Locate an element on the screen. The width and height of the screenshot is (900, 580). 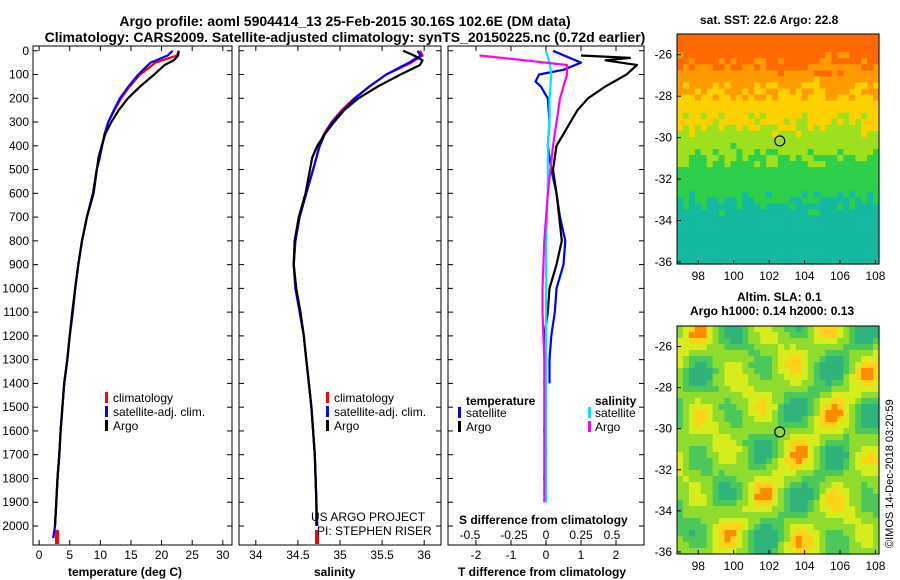
depth-tick-label: 100 is located at coordinates (19, 75).